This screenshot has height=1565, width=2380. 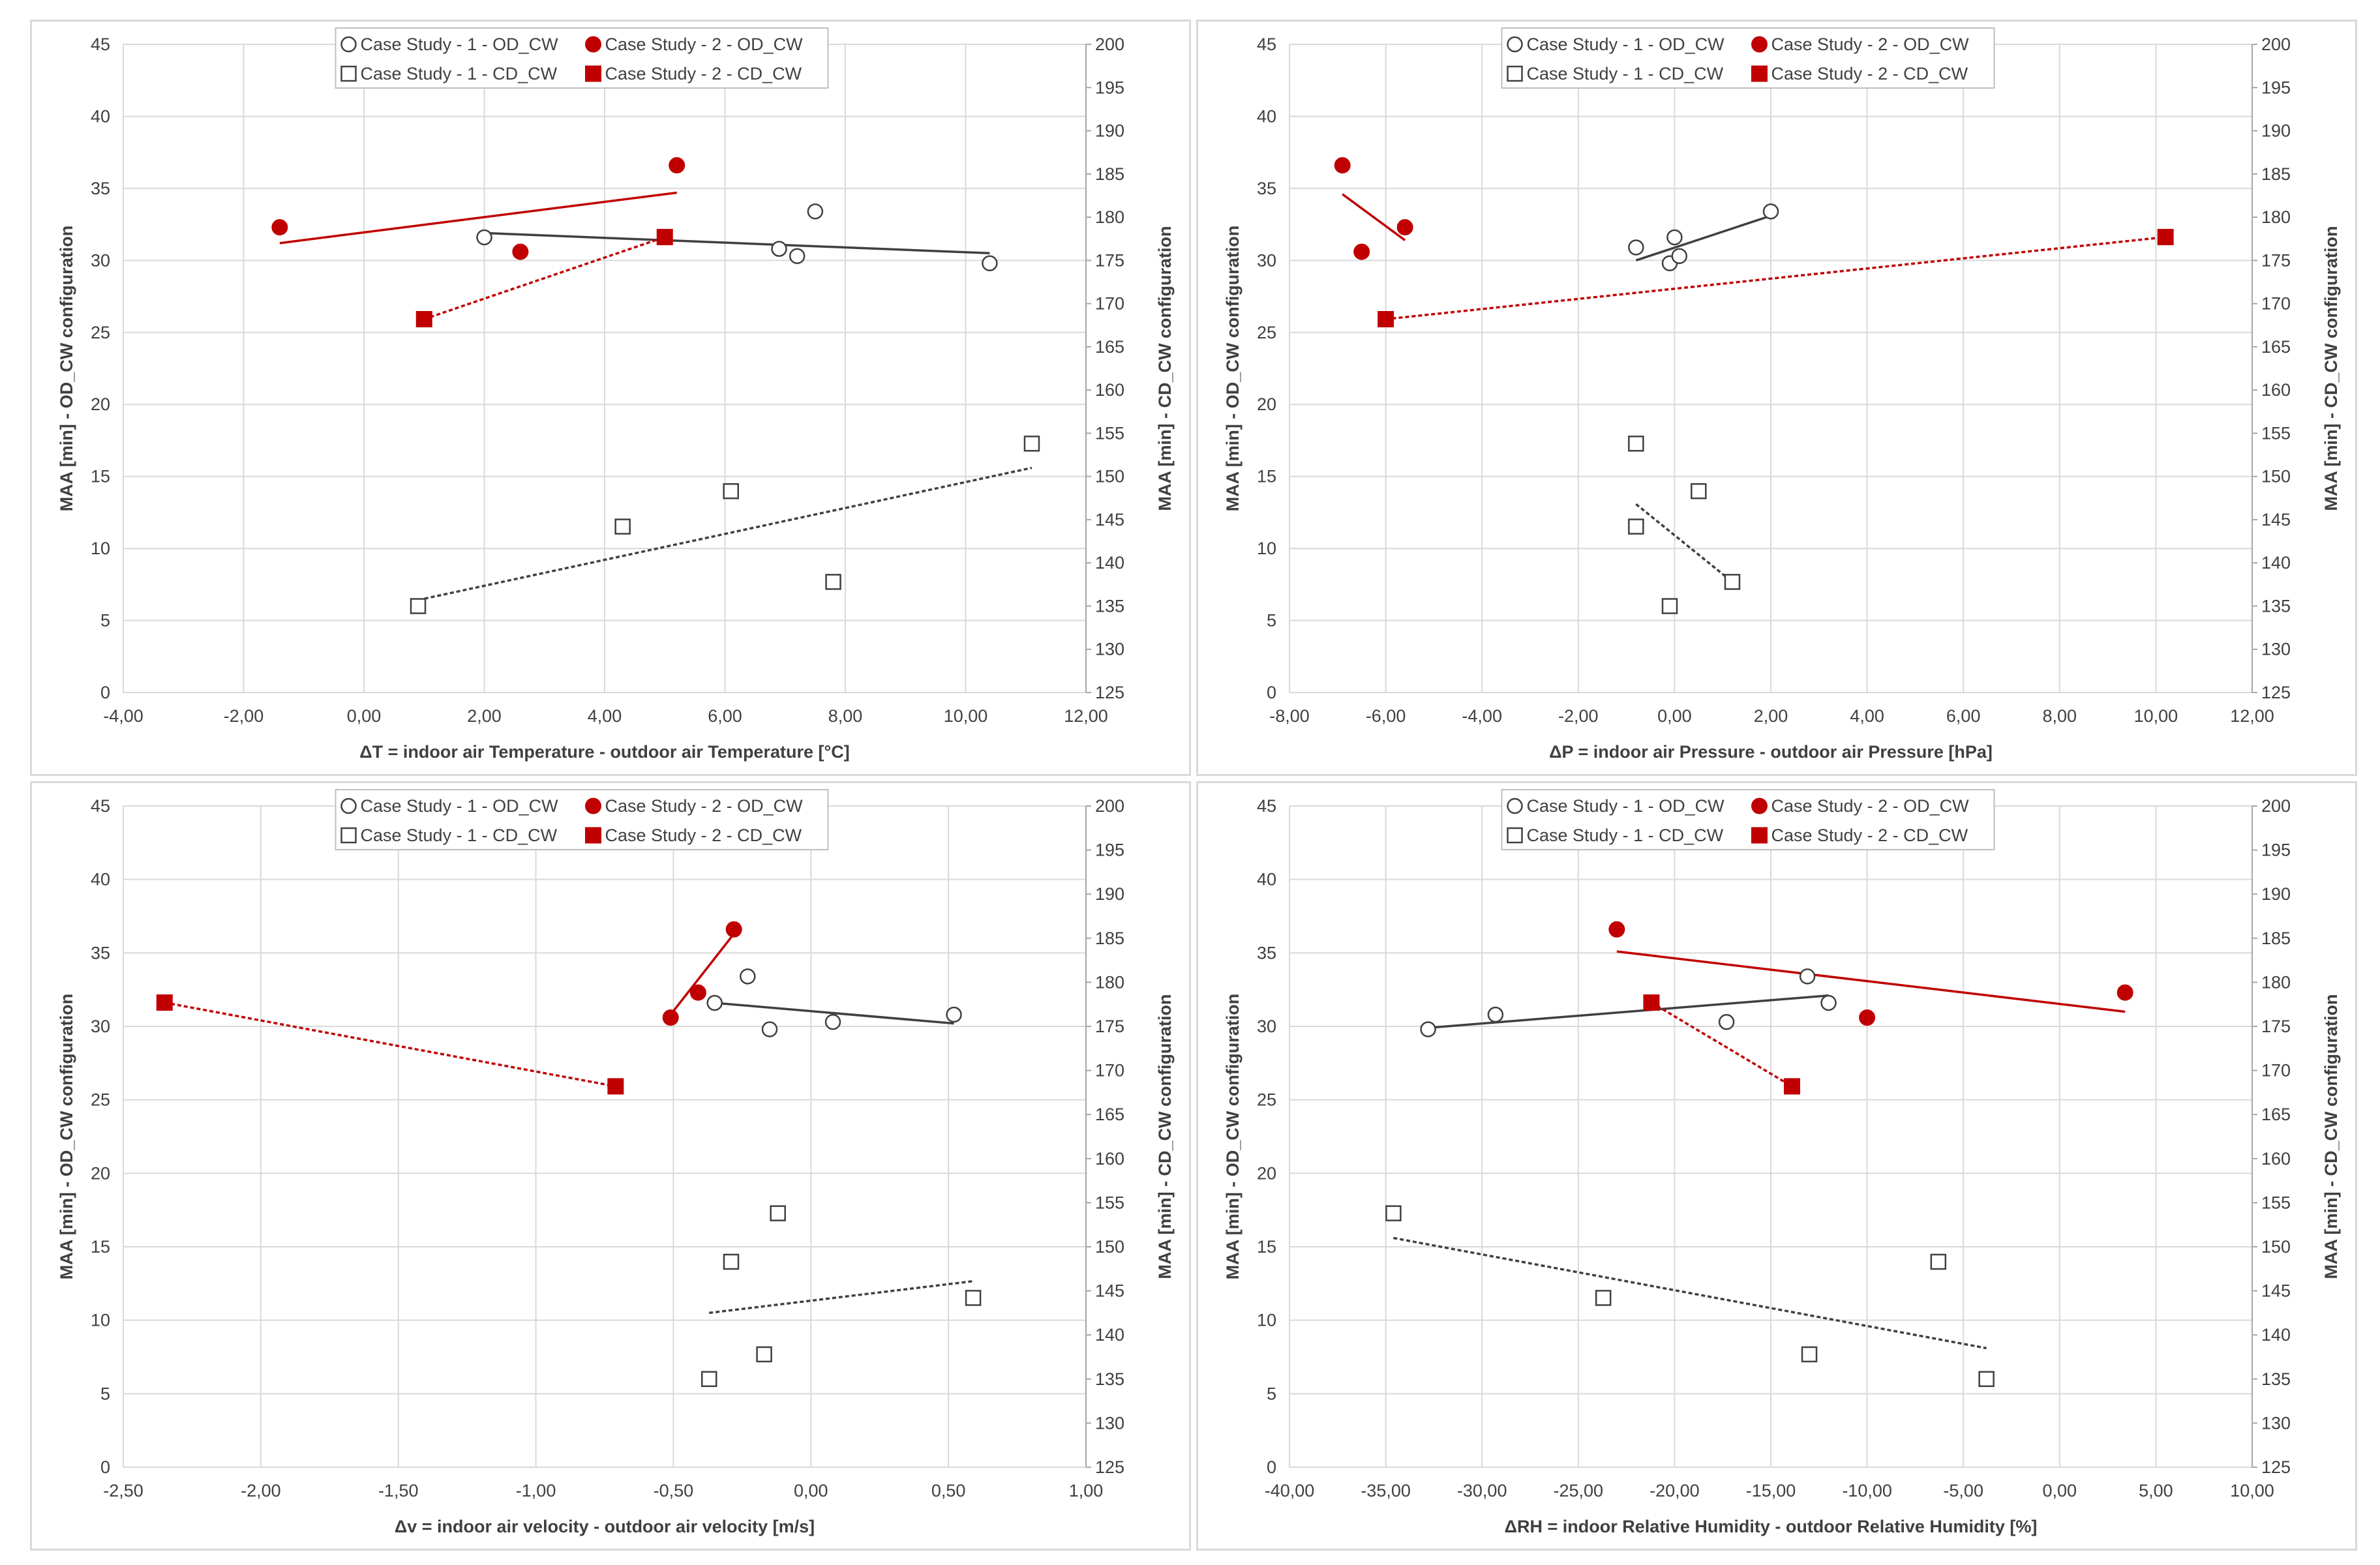 What do you see at coordinates (1109, 1071) in the screenshot?
I see `y2-tick-label: 170` at bounding box center [1109, 1071].